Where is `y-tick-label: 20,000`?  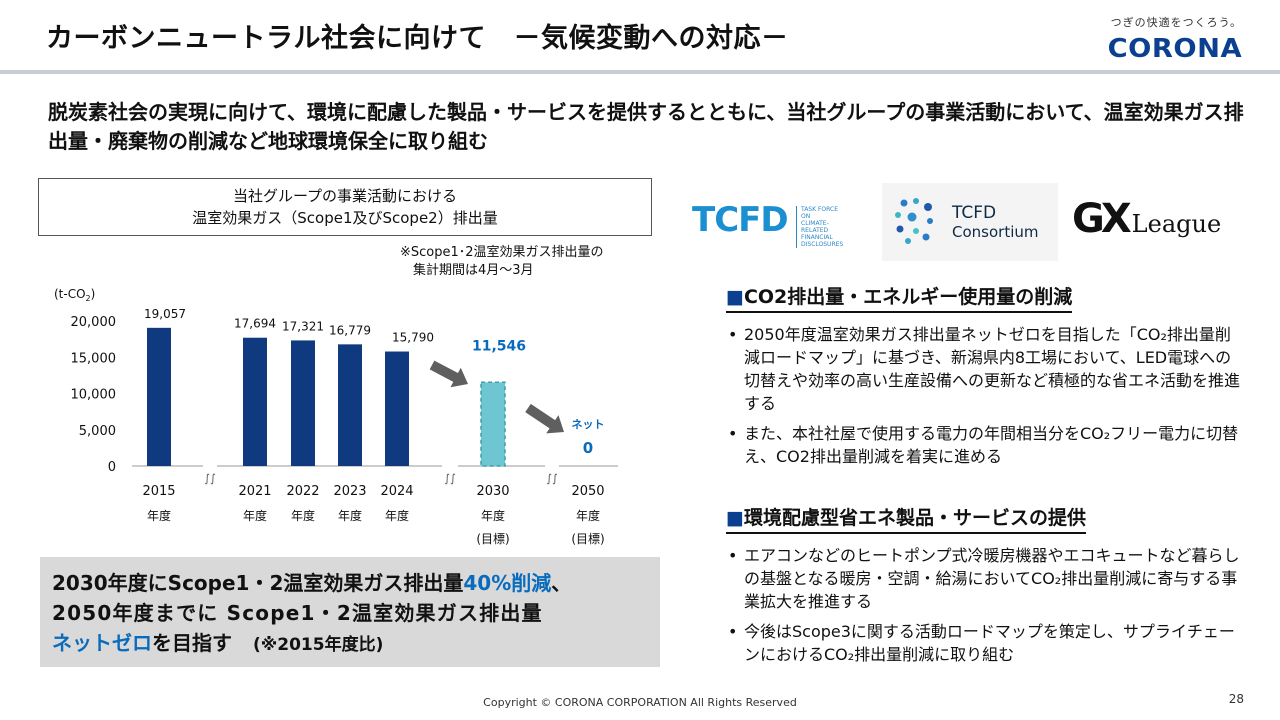
y-tick-label: 20,000 is located at coordinates (94, 322).